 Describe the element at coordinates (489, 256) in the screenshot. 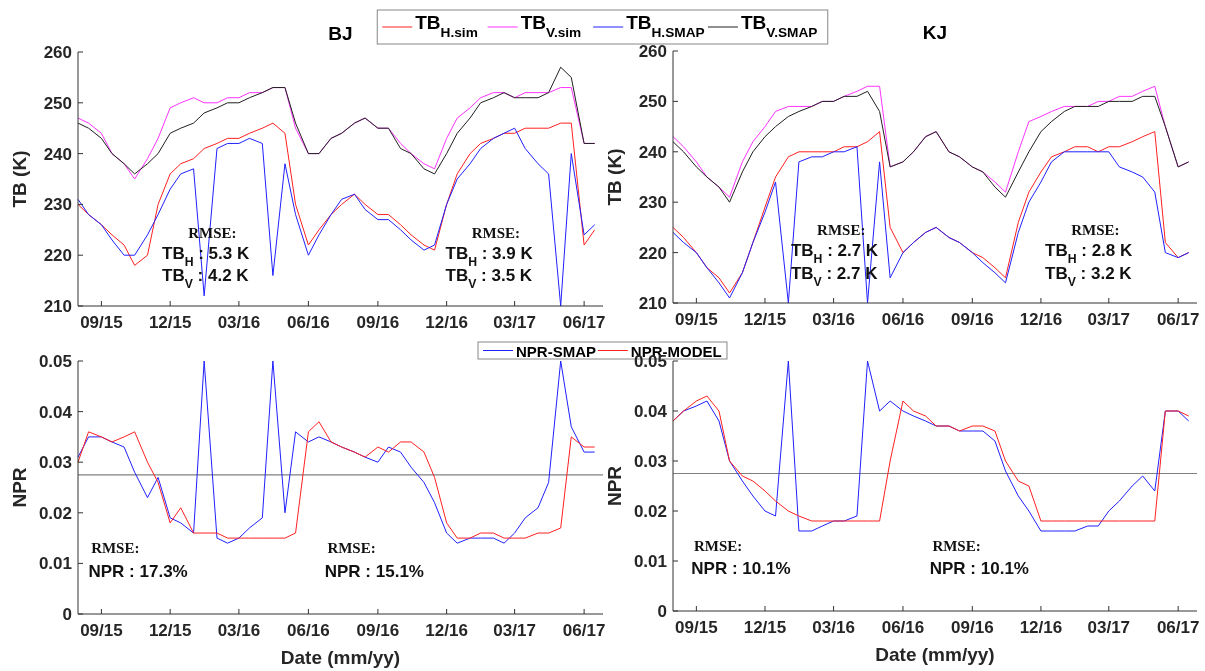

I see `annotation: TB$_{H}$ : 3.9 K` at that location.